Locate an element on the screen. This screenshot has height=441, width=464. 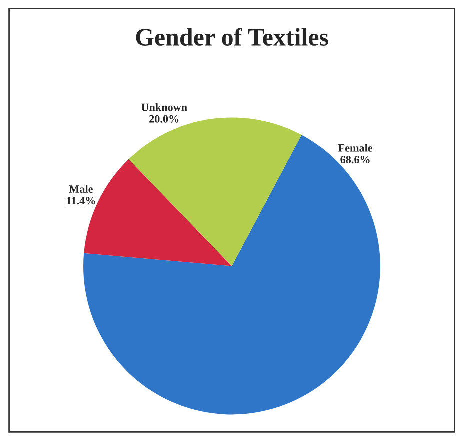
chart-title: Gender of Textiles is located at coordinates (232, 37).